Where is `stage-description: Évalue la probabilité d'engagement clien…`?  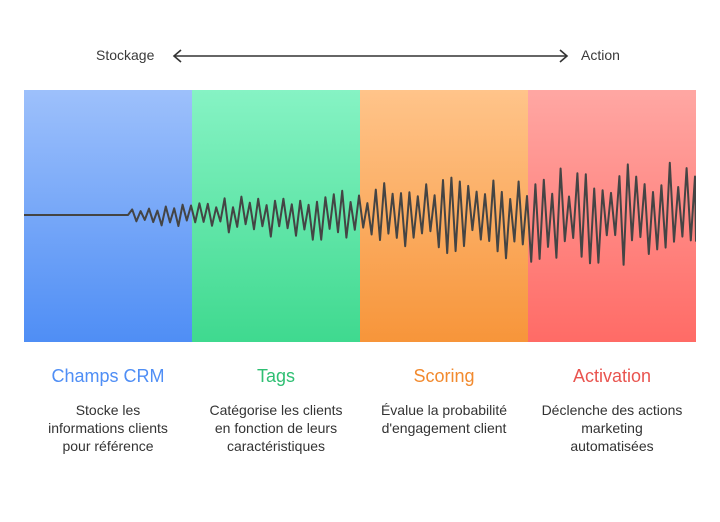
stage-description: Évalue la probabilité d'engagement clien… is located at coordinates (444, 419).